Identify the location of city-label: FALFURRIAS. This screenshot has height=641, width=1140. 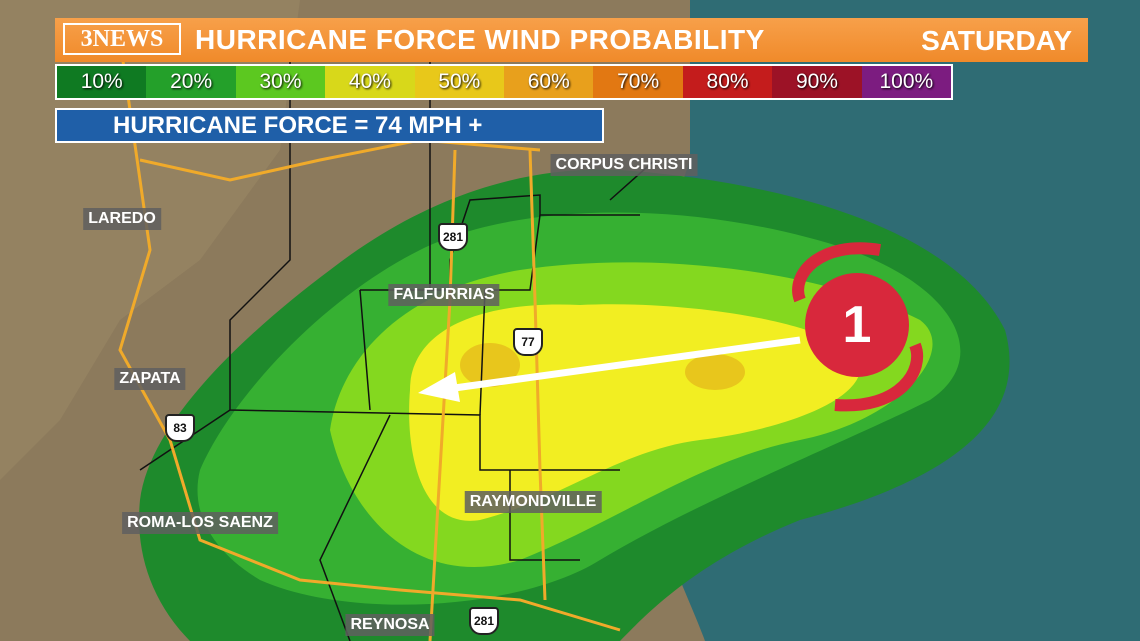
(444, 295).